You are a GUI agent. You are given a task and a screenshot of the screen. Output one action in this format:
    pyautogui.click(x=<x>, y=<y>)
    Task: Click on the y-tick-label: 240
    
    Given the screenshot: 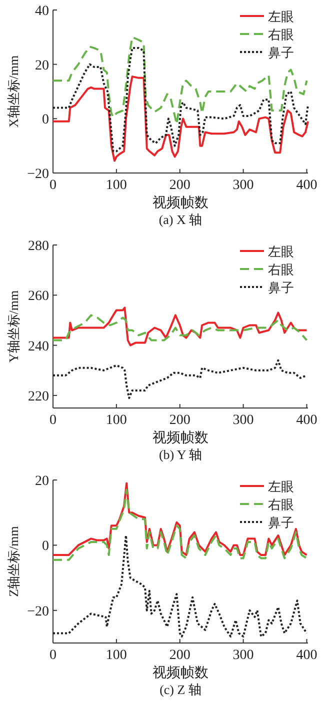 What is the action you would take?
    pyautogui.click(x=38, y=346)
    